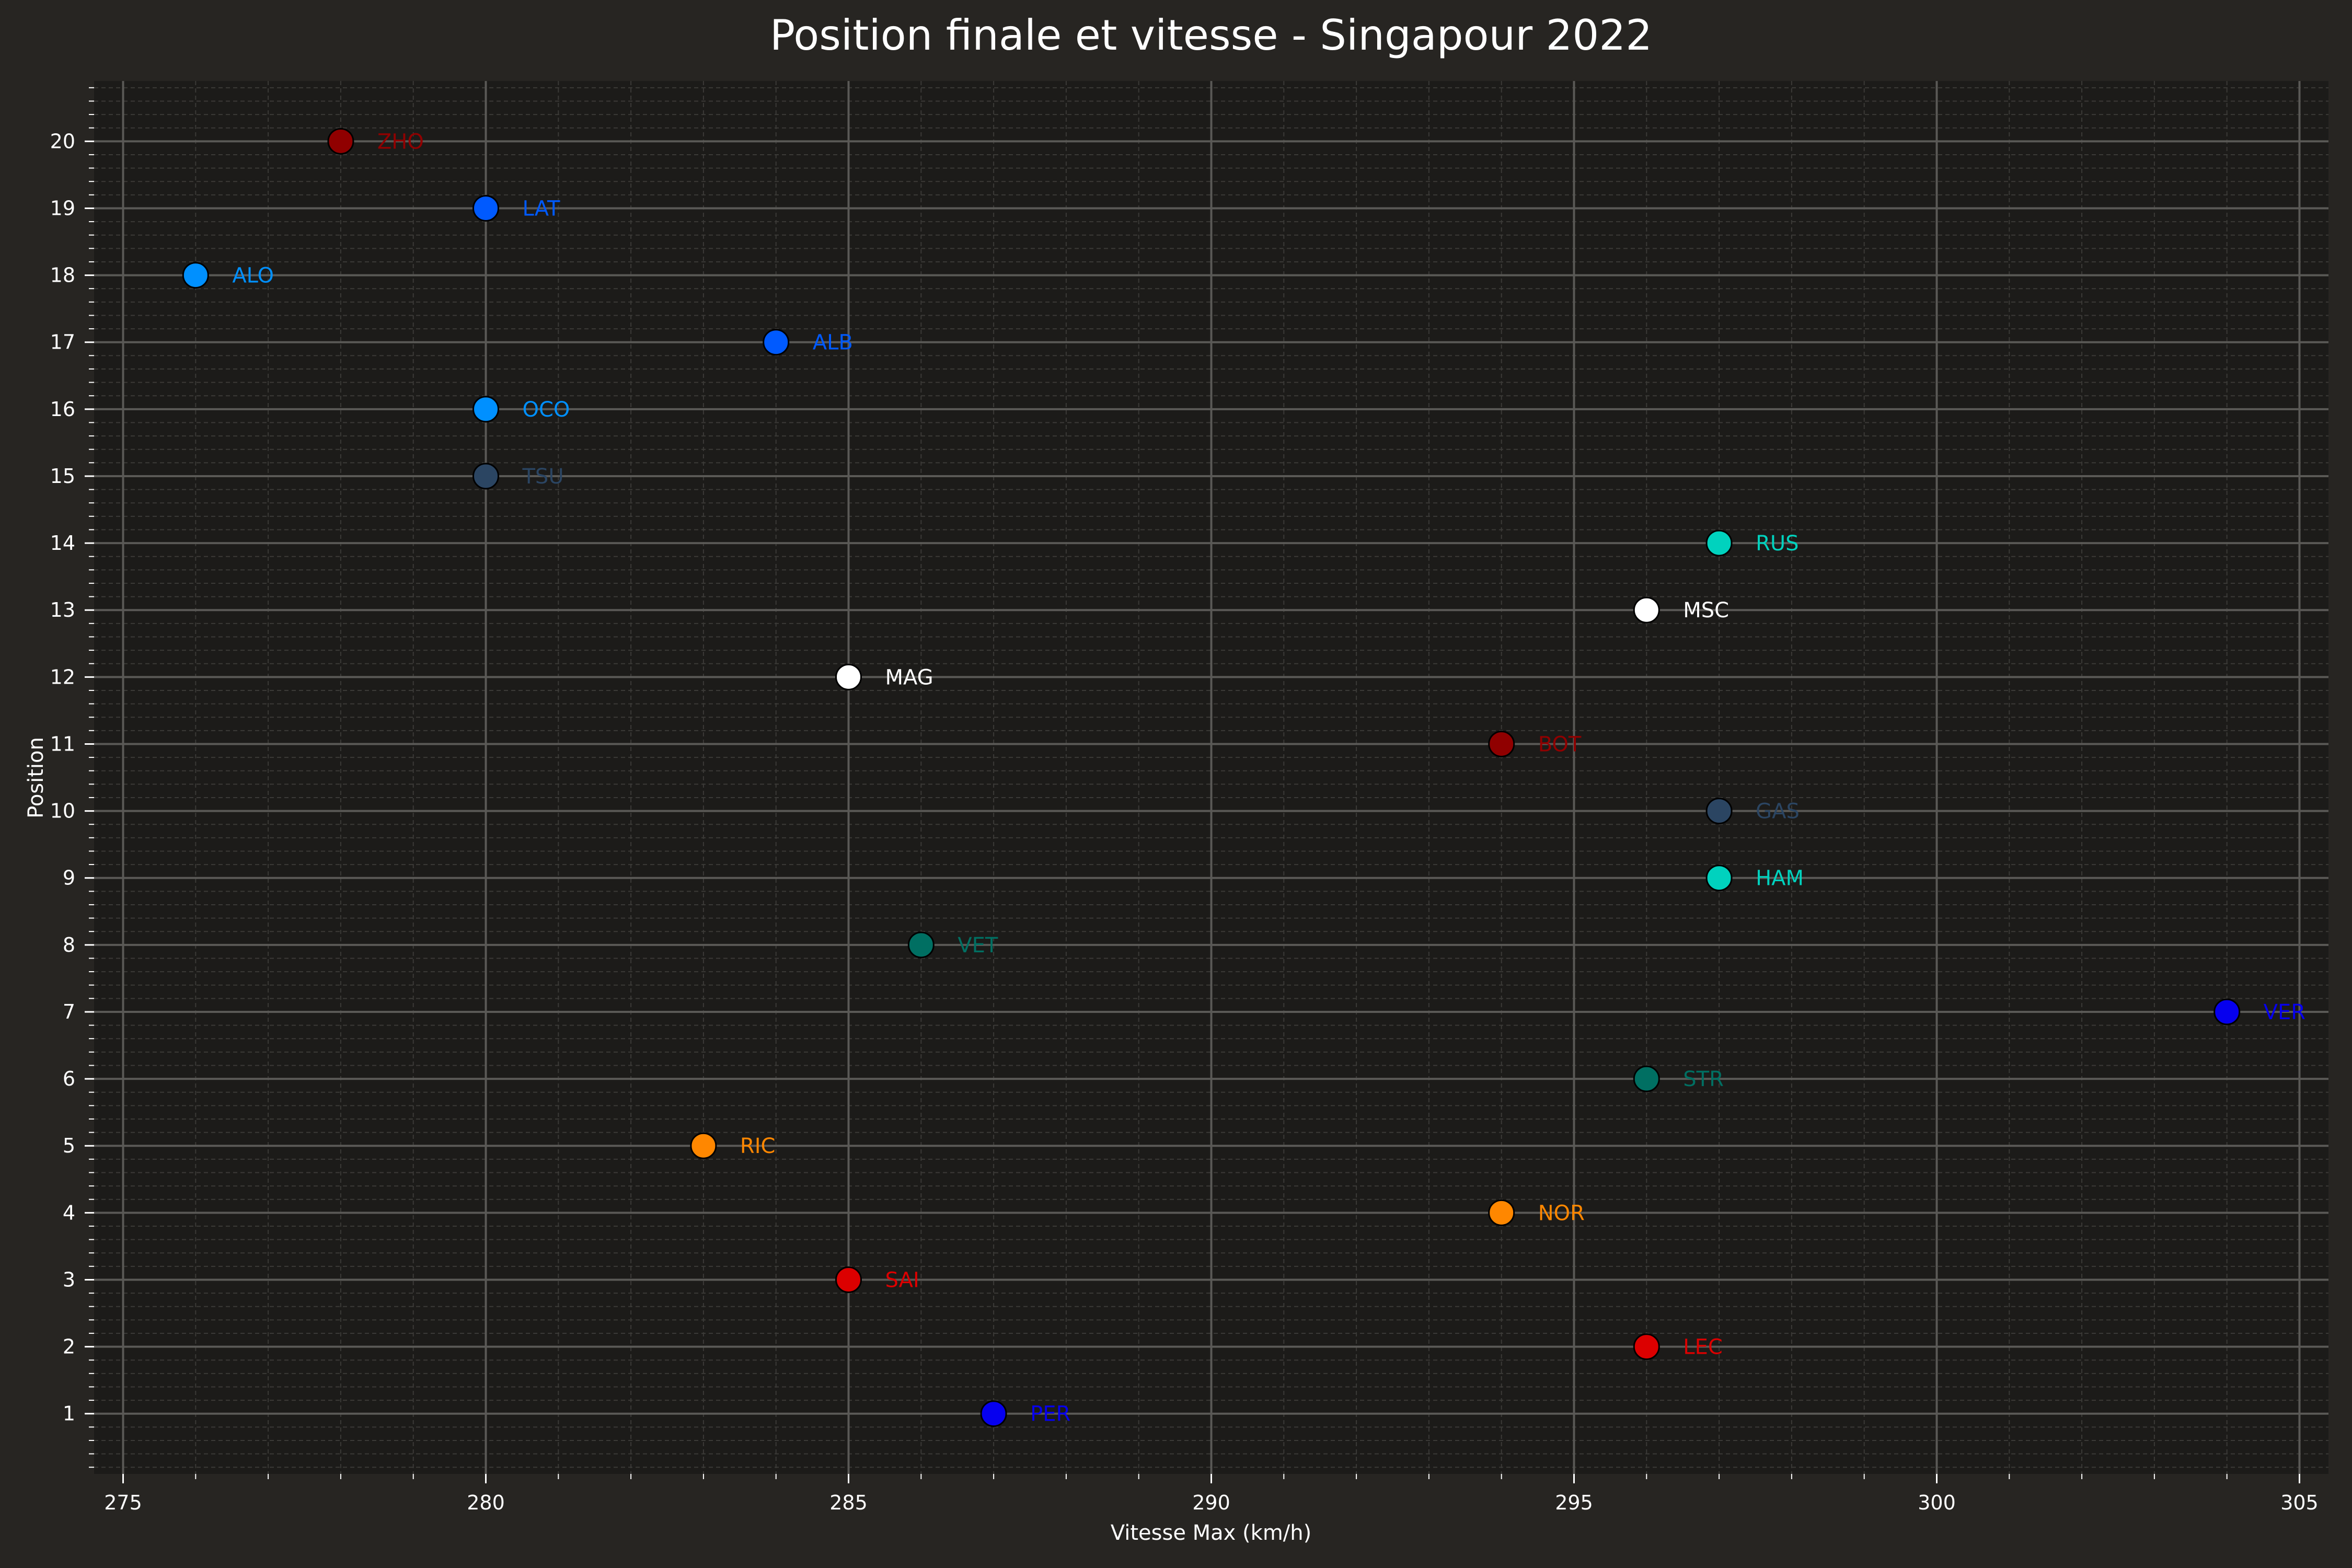 The width and height of the screenshot is (2352, 1568). Describe the element at coordinates (993, 1413) in the screenshot. I see `data-point-per` at that location.